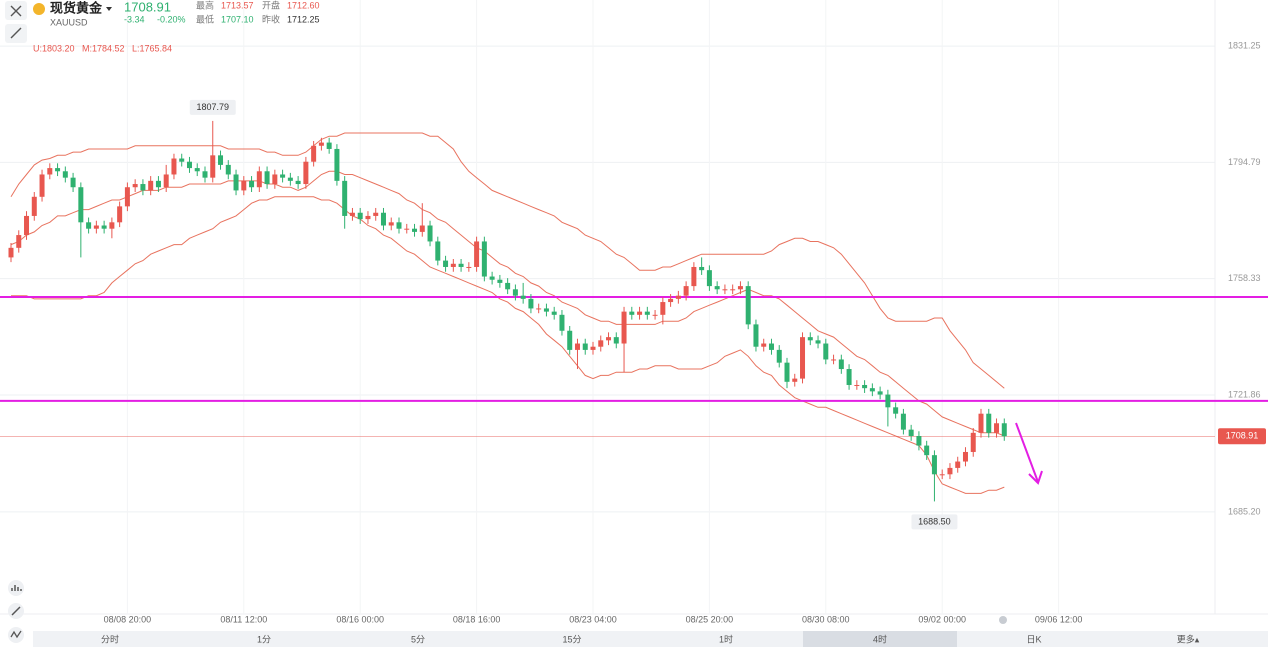 This screenshot has width=1268, height=647. I want to click on pen-icon, so click(16, 611).